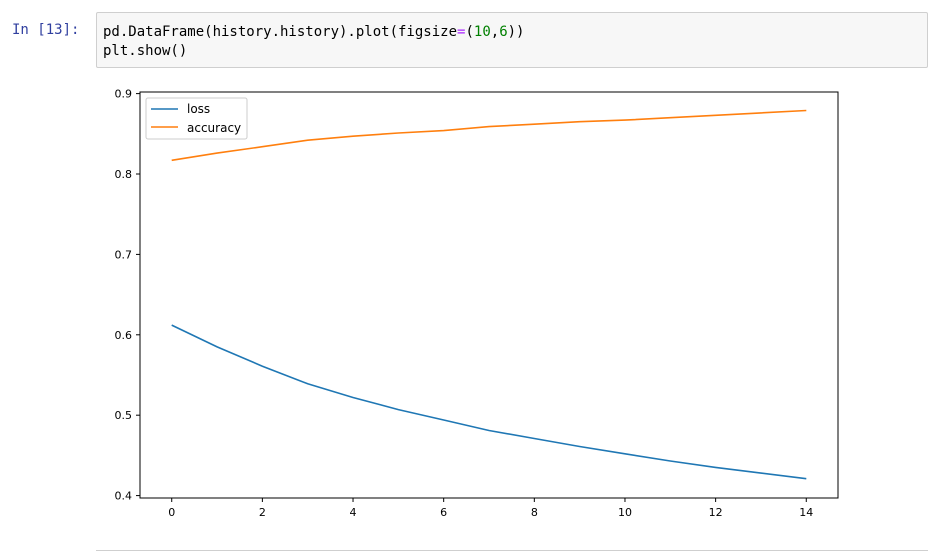  What do you see at coordinates (806, 512) in the screenshot?
I see `x-tick-label: 14` at bounding box center [806, 512].